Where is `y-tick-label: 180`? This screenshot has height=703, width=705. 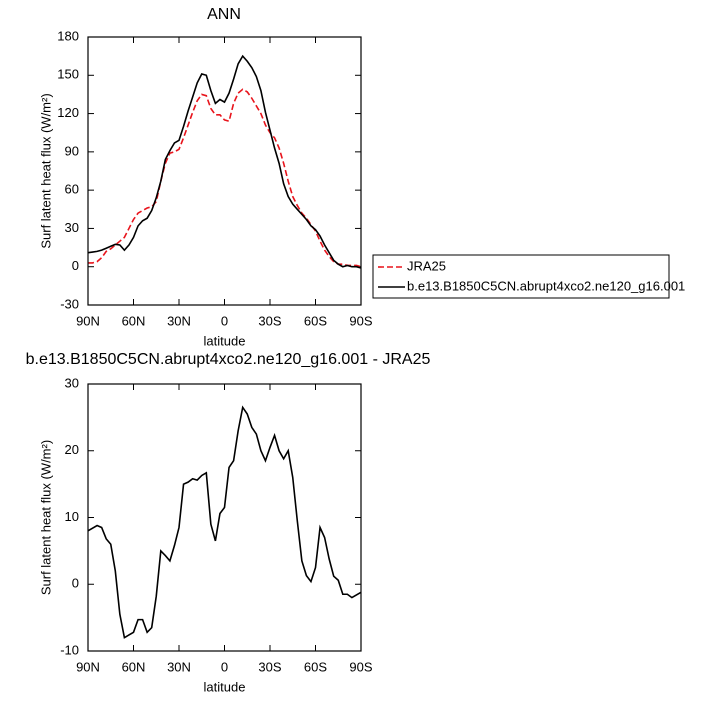
y-tick-label: 180 is located at coordinates (68, 35).